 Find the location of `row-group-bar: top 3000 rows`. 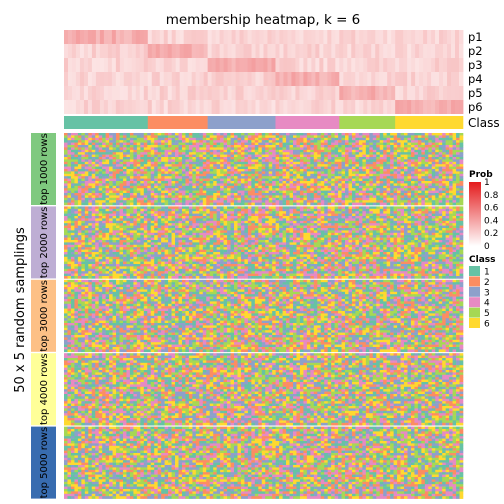

row-group-bar: top 3000 rows is located at coordinates (43, 315).